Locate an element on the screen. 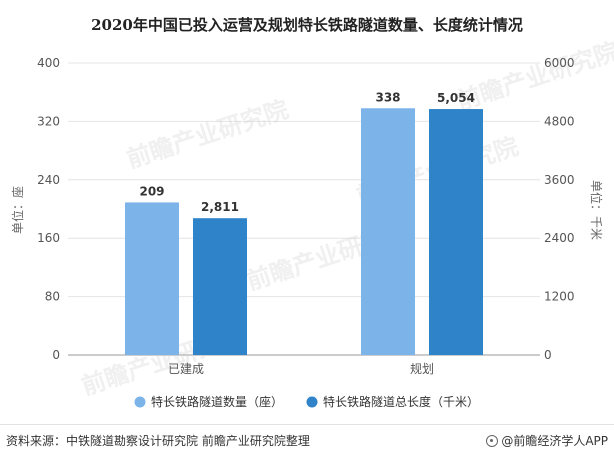  brand-credit: @前瞻经济学人APP is located at coordinates (547, 440).